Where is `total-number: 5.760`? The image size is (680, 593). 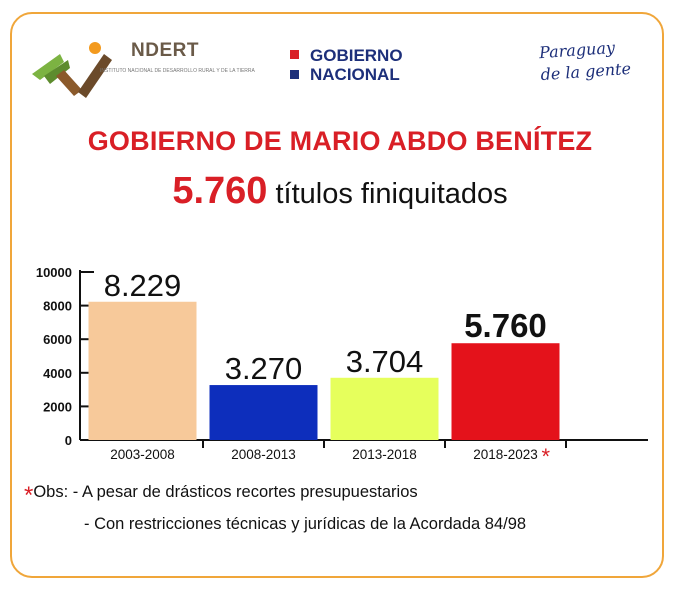 total-number: 5.760 is located at coordinates (220, 191).